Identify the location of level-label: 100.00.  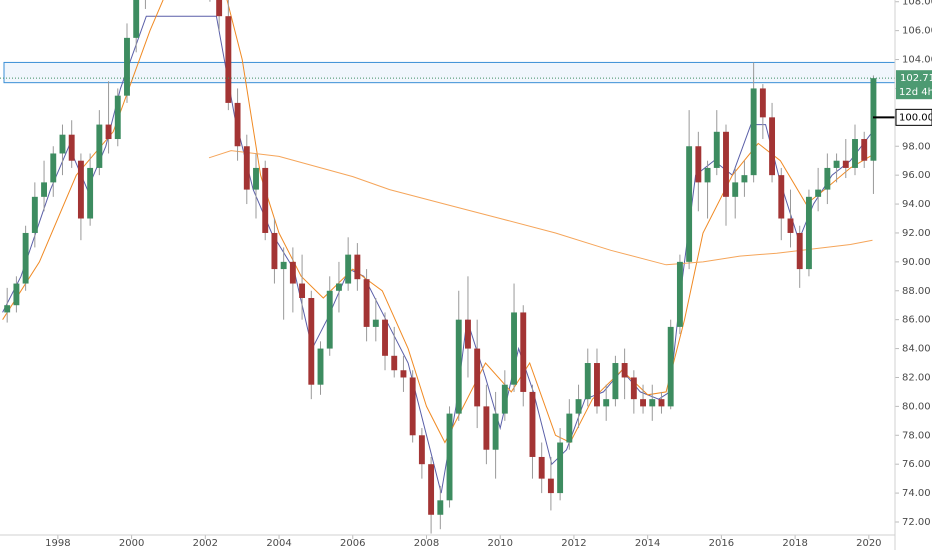
(915, 117).